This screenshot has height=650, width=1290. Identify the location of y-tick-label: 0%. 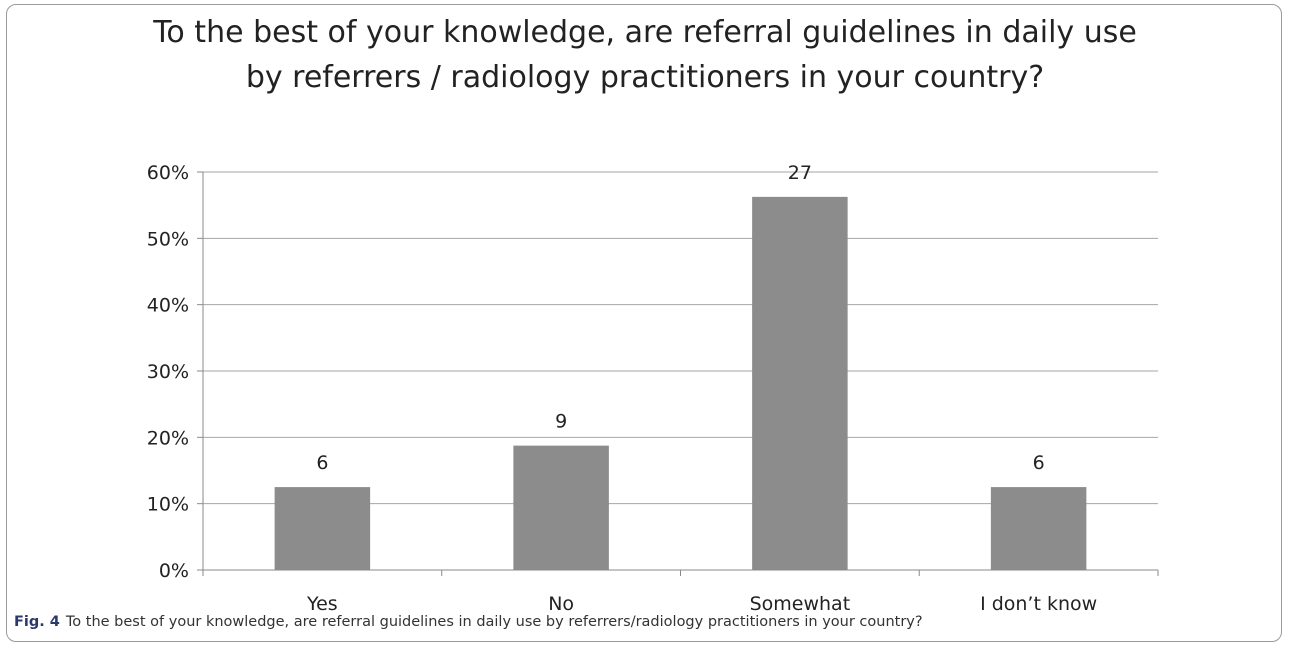
(174, 571).